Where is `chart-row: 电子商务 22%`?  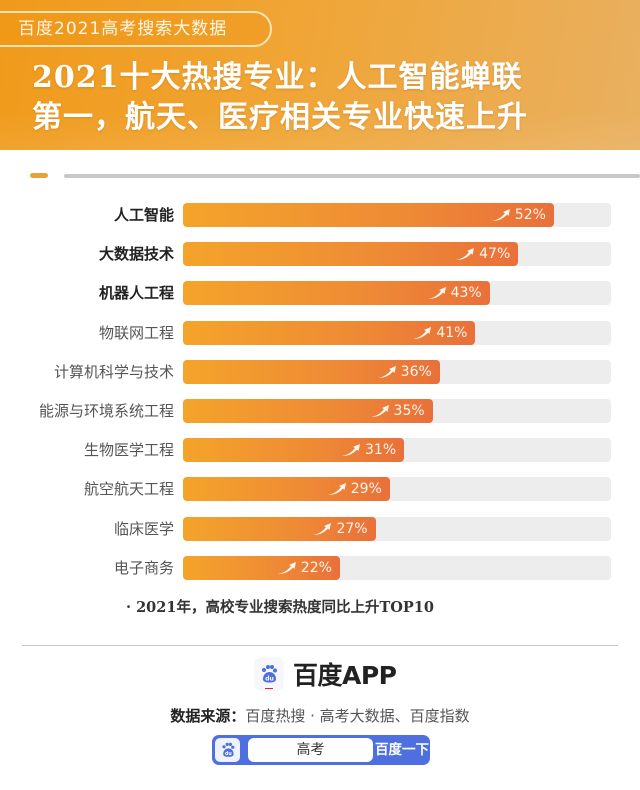 chart-row: 电子商务 22% is located at coordinates (320, 568).